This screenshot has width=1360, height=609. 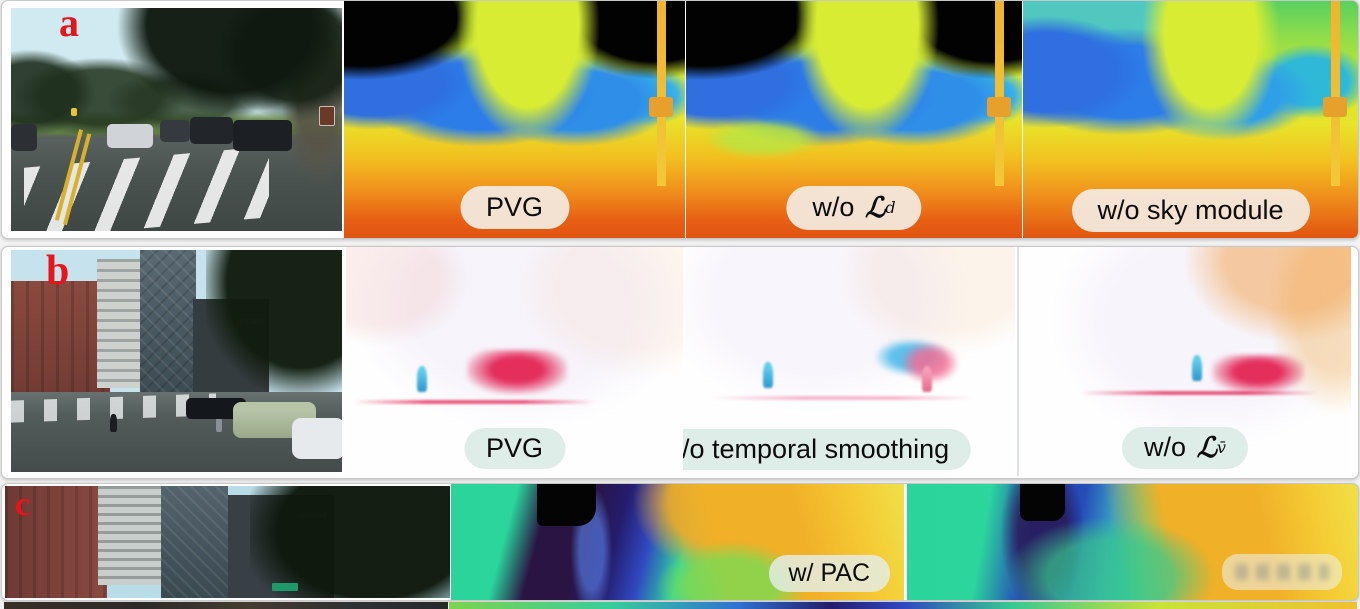 I want to click on cropped-depth-strip, so click(x=903, y=605).